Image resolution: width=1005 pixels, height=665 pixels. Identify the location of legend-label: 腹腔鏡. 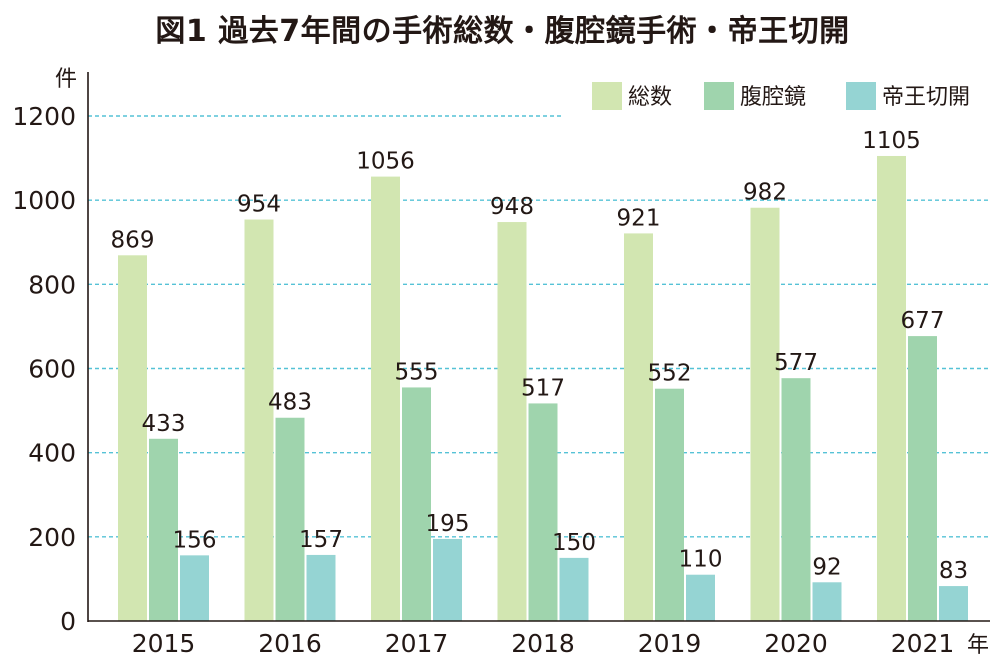
(773, 97).